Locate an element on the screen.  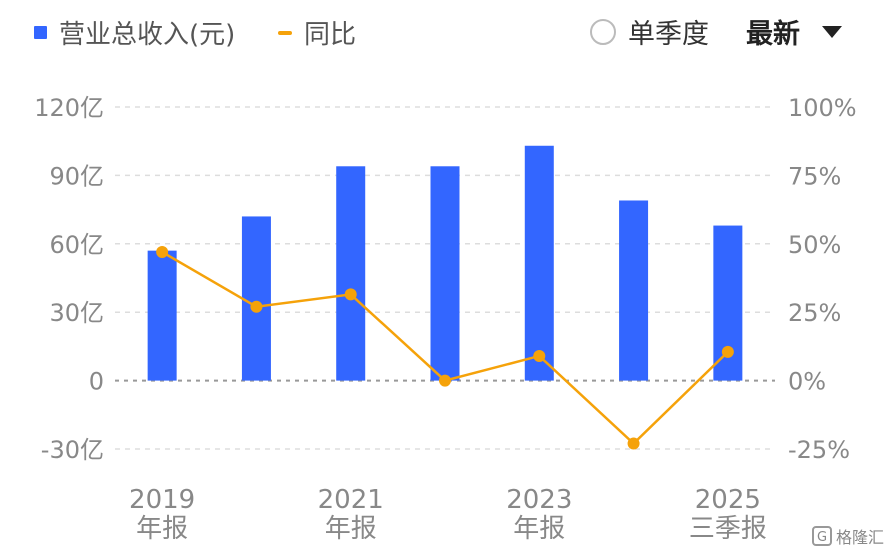
legend-label-revenue: 营业总收入(元) is located at coordinates (147, 35).